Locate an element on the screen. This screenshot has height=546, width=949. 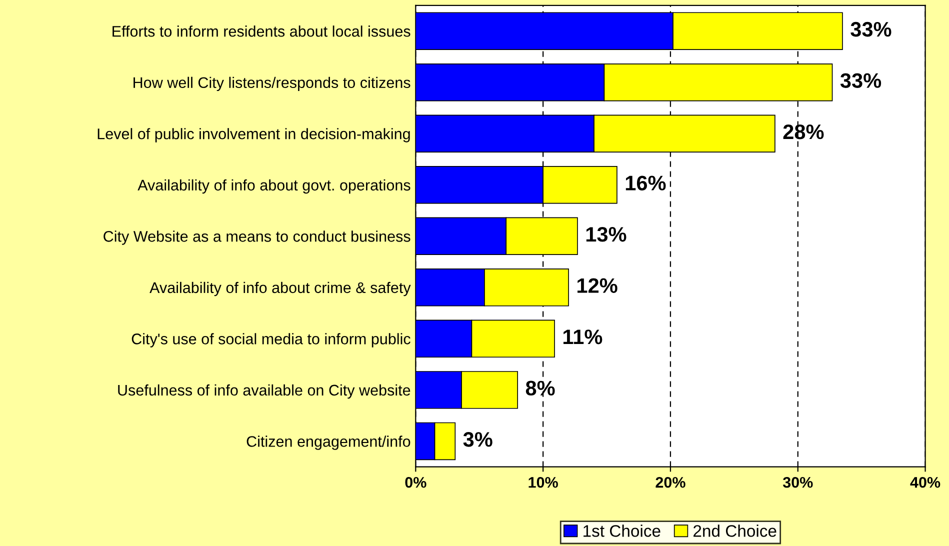
total-label: 11% is located at coordinates (582, 337).